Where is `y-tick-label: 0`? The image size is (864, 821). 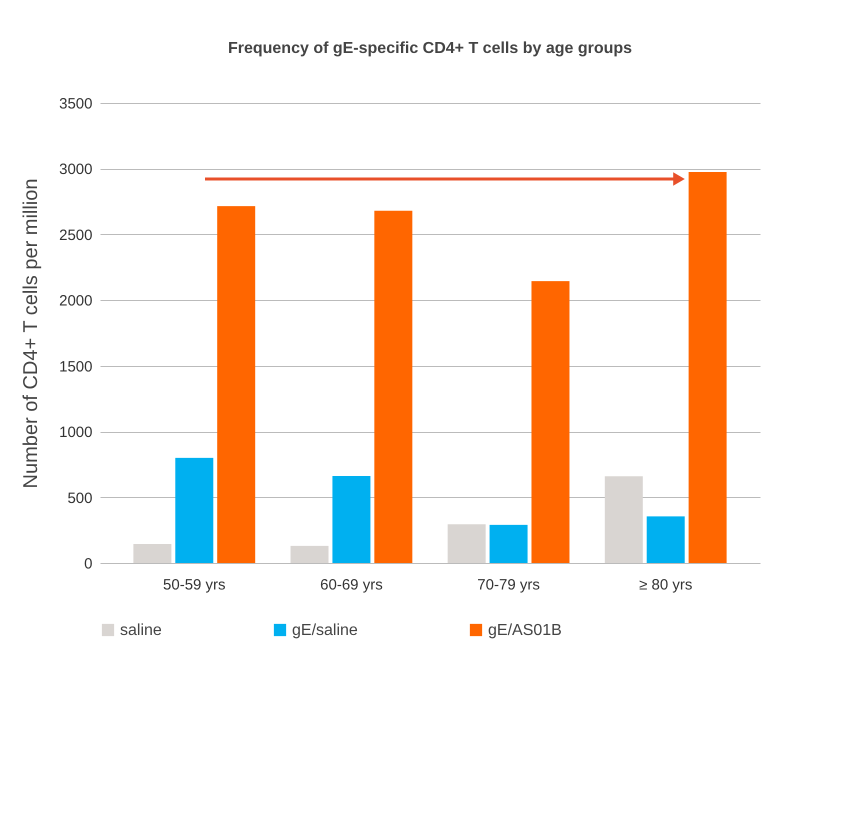 y-tick-label: 0 is located at coordinates (88, 564).